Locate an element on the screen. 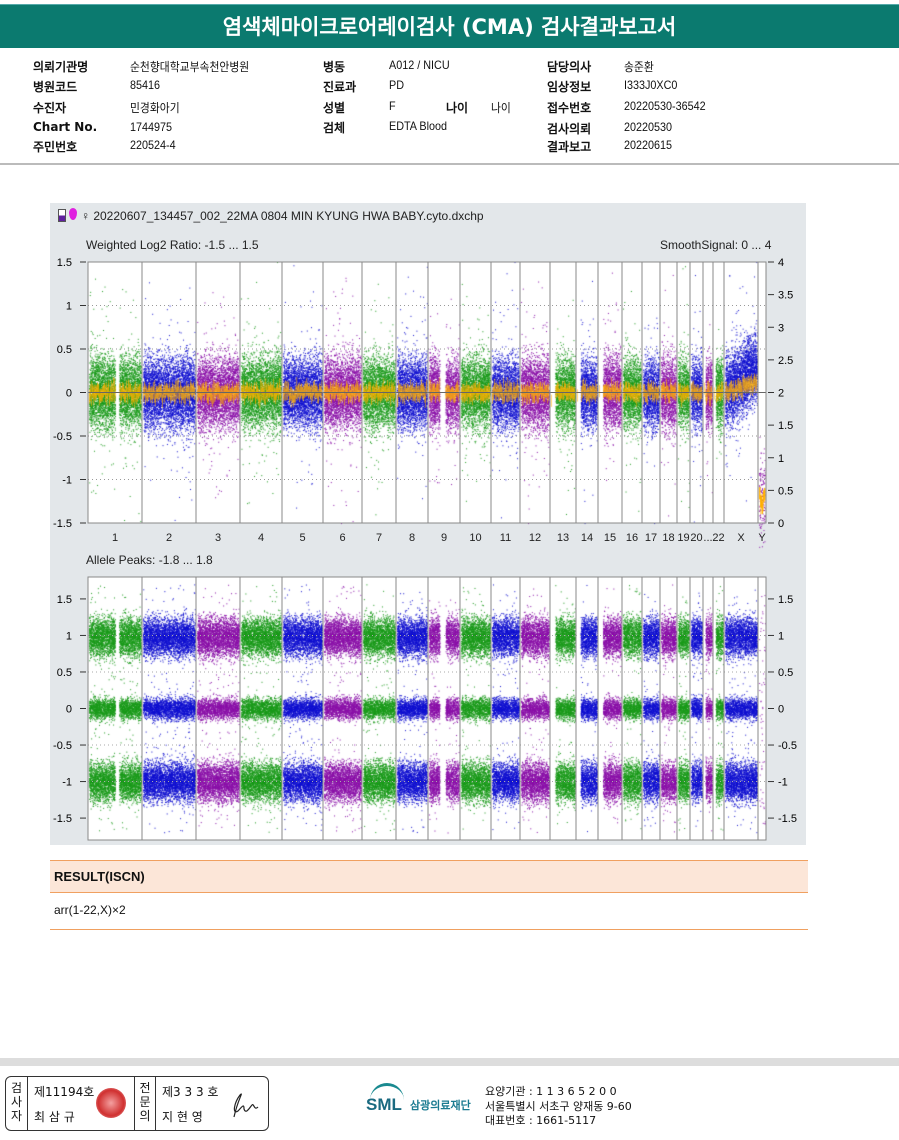  info-label: 주민번호 is located at coordinates (55, 147).